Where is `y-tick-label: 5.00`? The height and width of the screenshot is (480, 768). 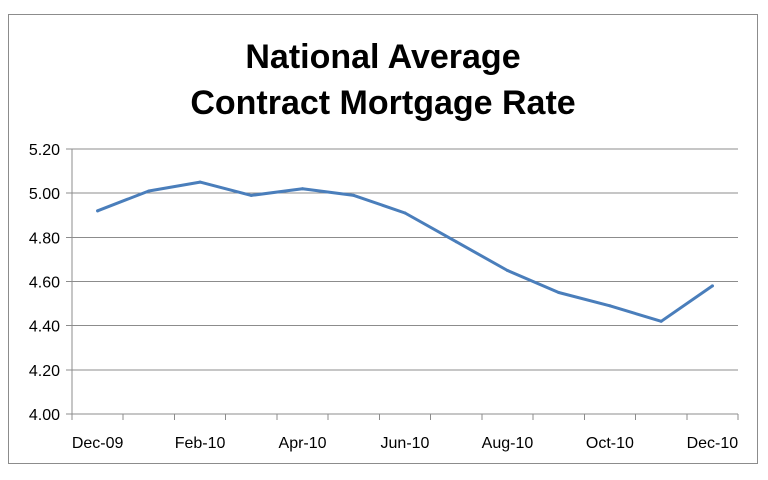 y-tick-label: 5.00 is located at coordinates (44, 194).